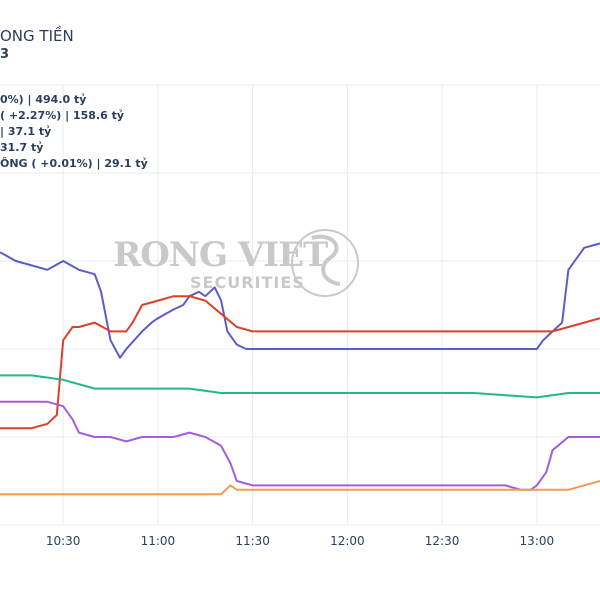  Describe the element at coordinates (37, 36) in the screenshot. I see `chart-title: ONG TIỀN` at that location.